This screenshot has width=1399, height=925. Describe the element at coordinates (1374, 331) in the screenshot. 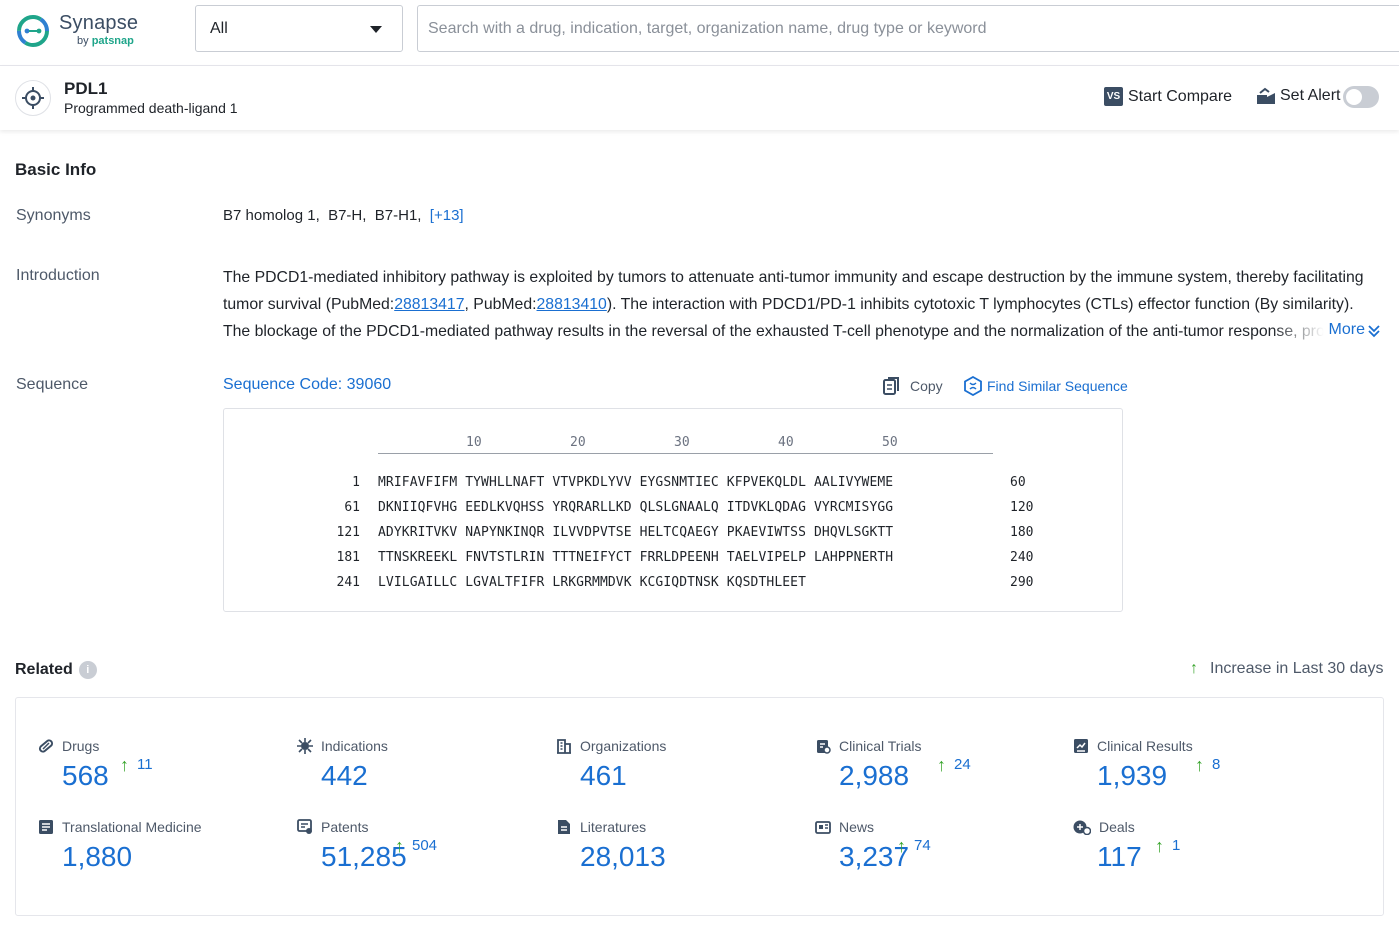

I see `double-chevron-down-icon` at that location.